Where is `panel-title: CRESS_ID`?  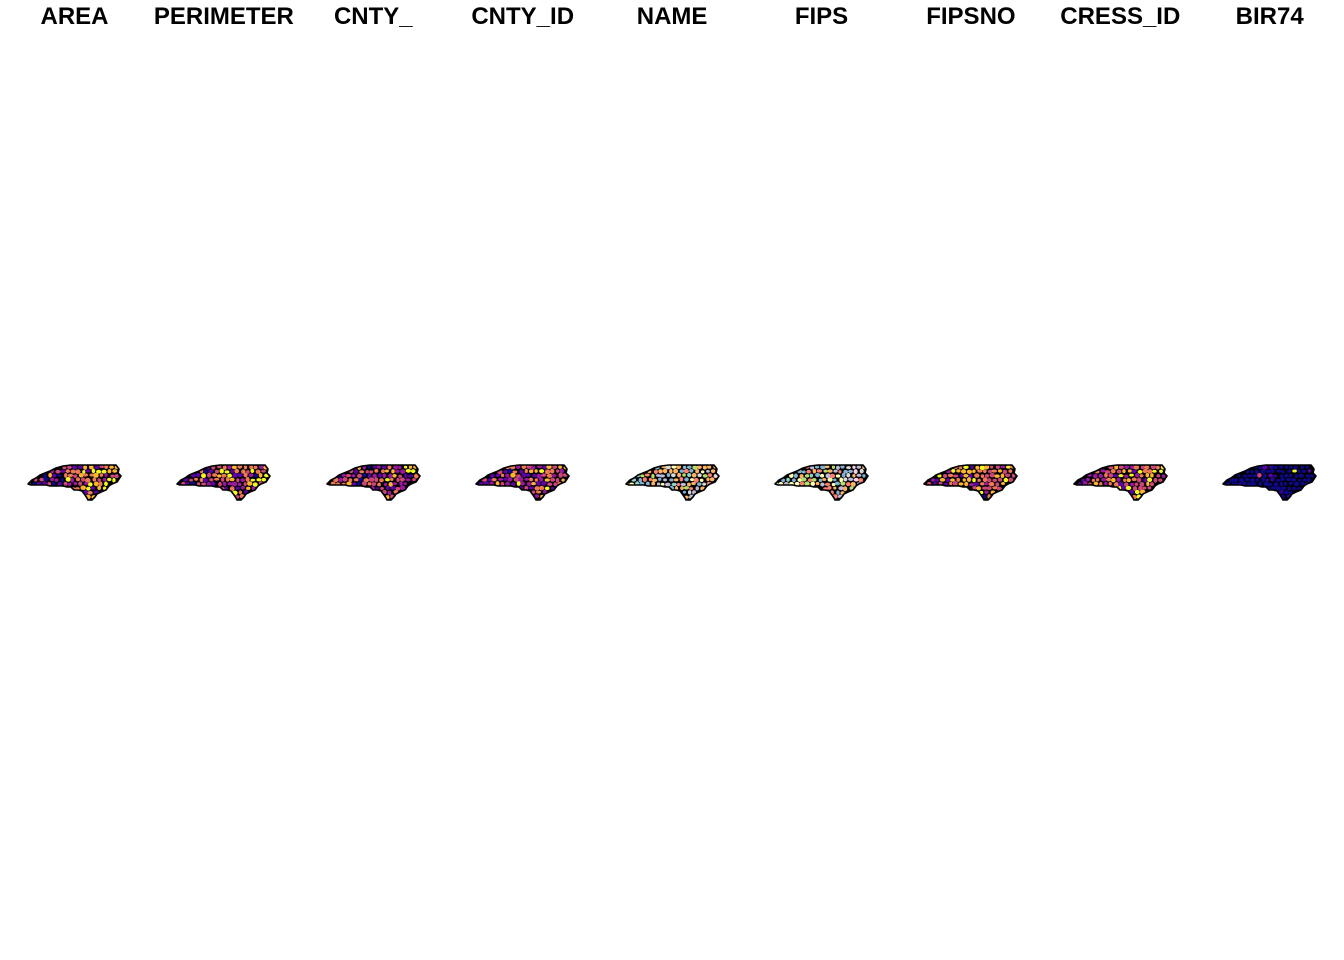 panel-title: CRESS_ID is located at coordinates (1120, 16).